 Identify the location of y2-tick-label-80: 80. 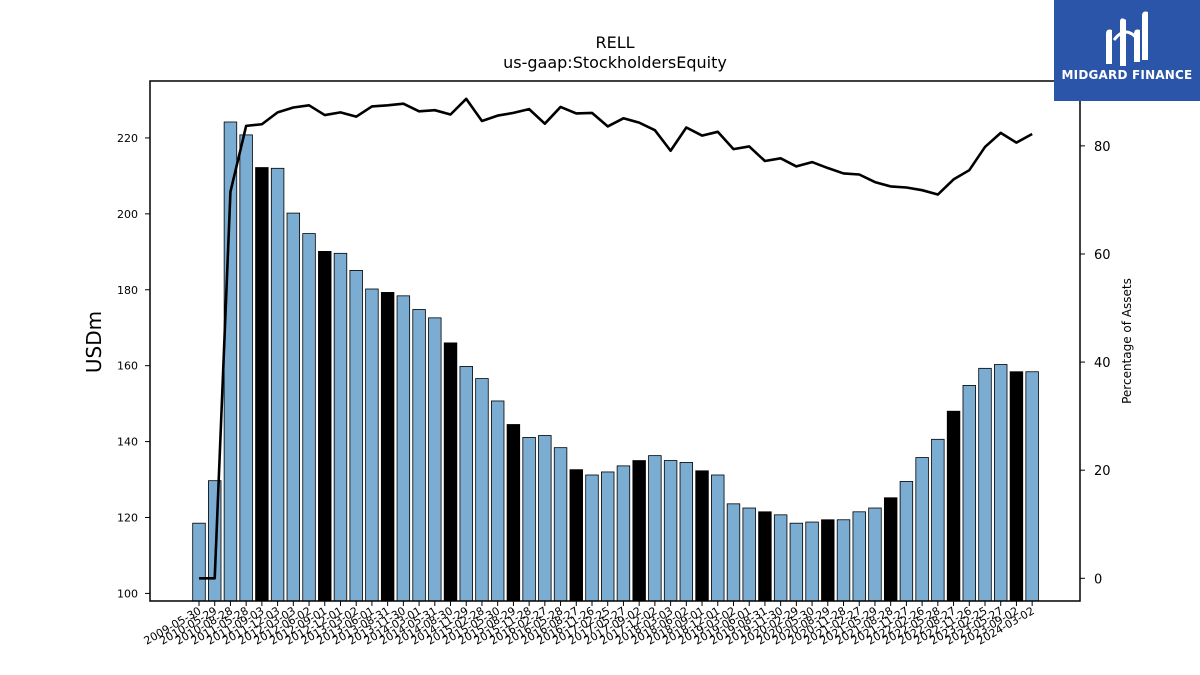
(1102, 147).